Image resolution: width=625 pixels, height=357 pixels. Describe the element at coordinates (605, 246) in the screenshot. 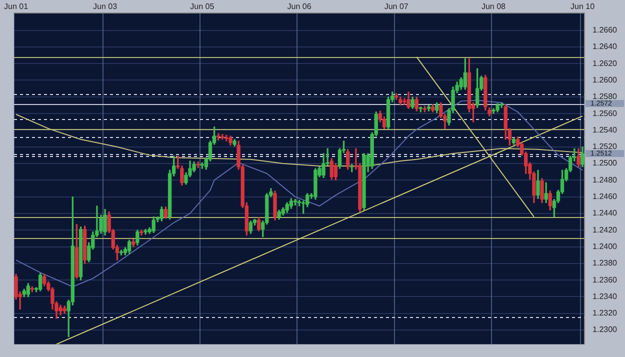

I see `y-tick-label: 1.2400` at that location.